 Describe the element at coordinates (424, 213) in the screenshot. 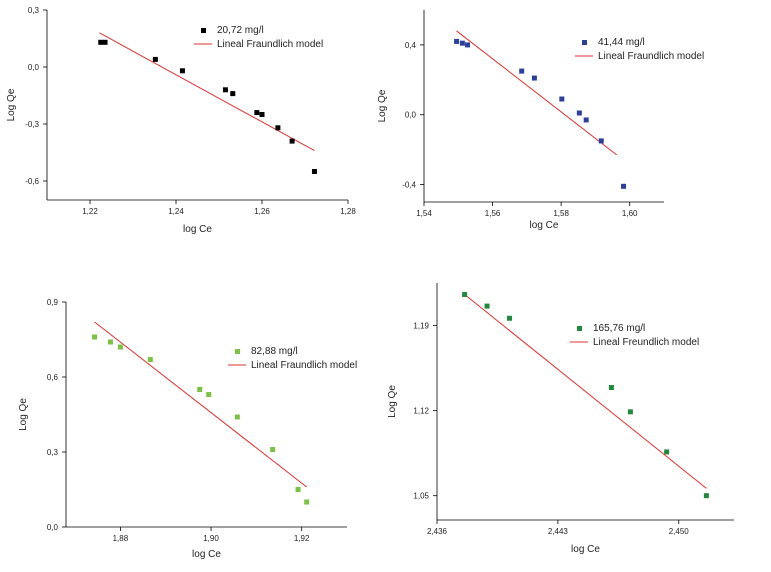

I see `x-tick-label: 1,54` at that location.